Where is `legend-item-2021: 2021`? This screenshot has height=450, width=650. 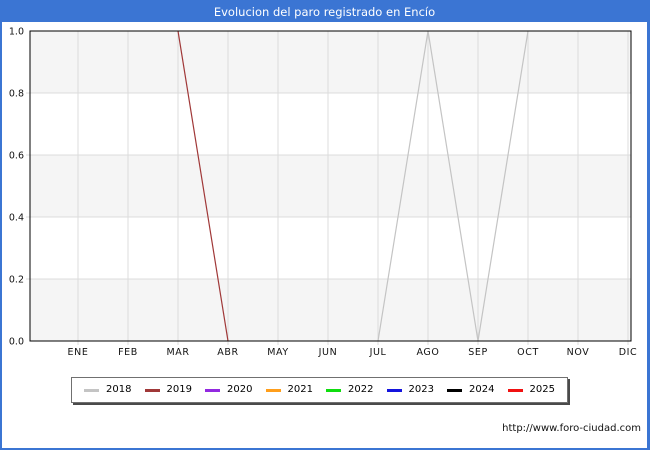
legend-item-2021: 2021 is located at coordinates (289, 389).